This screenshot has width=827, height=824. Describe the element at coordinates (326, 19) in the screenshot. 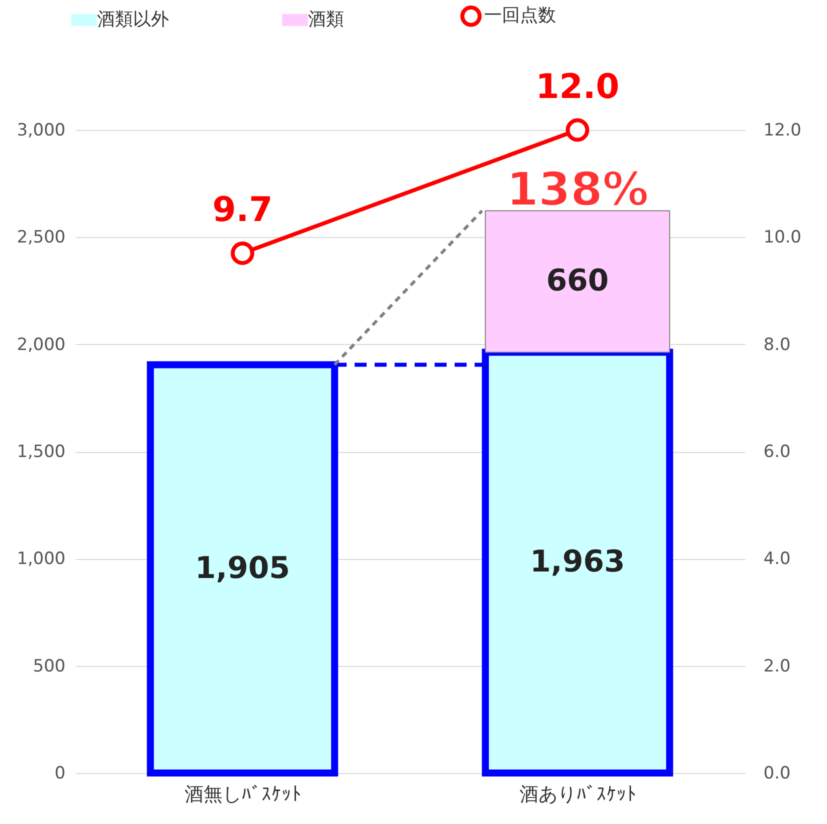

I see `legend-label: 酒類` at that location.